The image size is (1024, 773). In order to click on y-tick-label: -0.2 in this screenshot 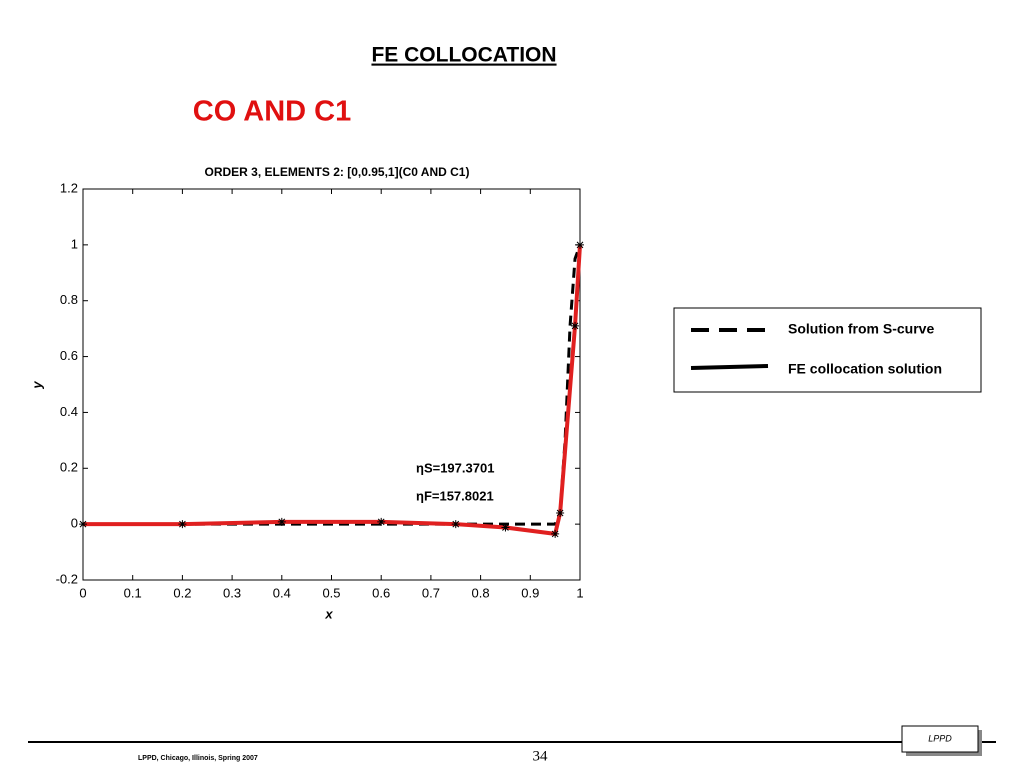, I will do `click(67, 578)`.